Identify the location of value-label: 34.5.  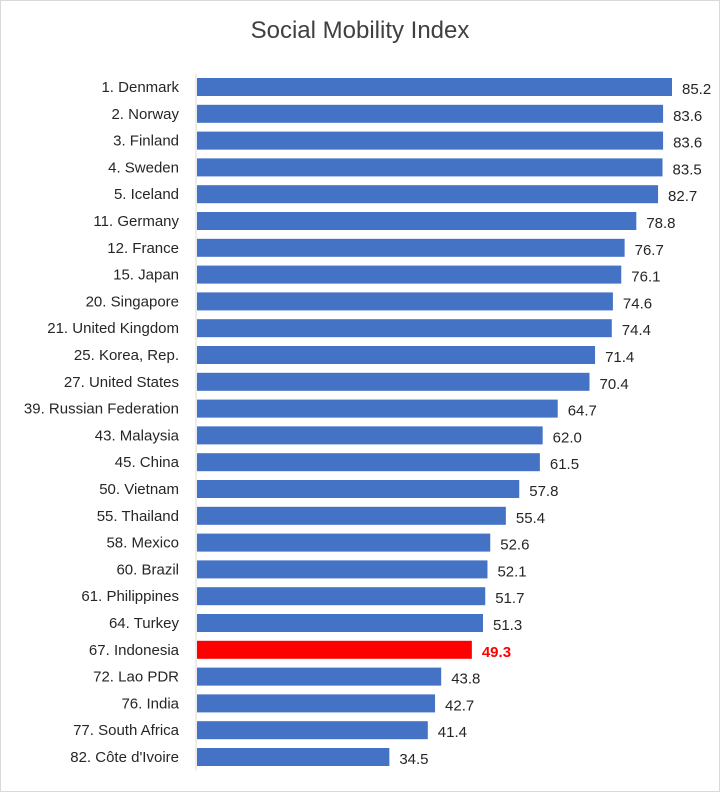
(413, 759).